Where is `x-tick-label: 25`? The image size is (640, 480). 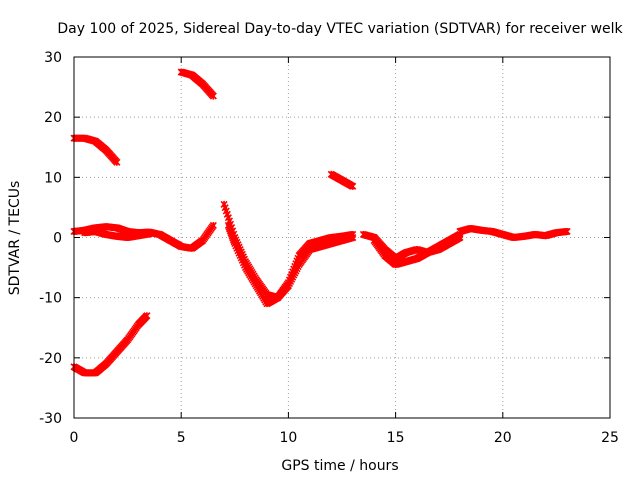
x-tick-label: 25 is located at coordinates (610, 438).